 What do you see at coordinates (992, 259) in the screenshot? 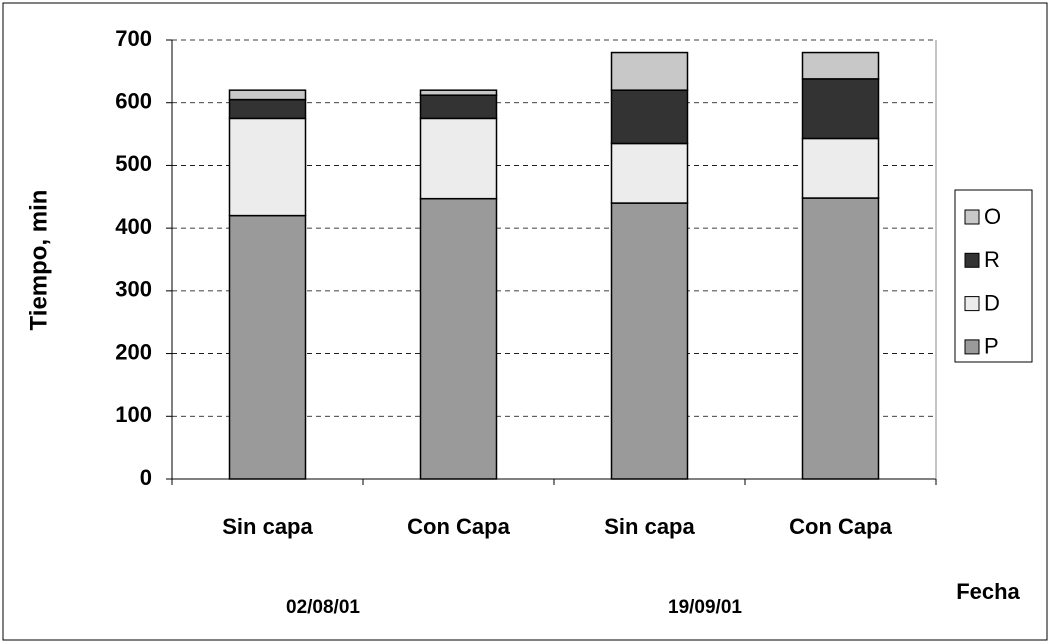
I see `legend-label: R` at bounding box center [992, 259].